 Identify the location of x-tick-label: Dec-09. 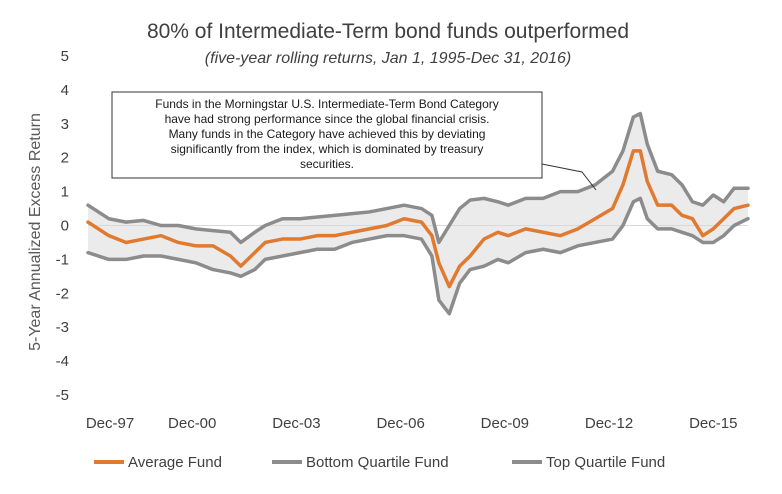
(505, 423).